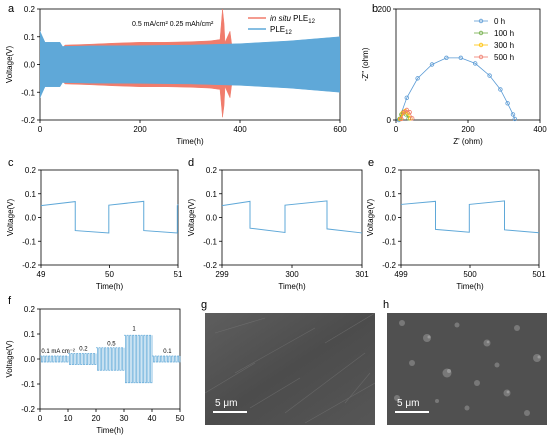  I want to click on x-tick-label-a-2: 400, so click(240, 129).